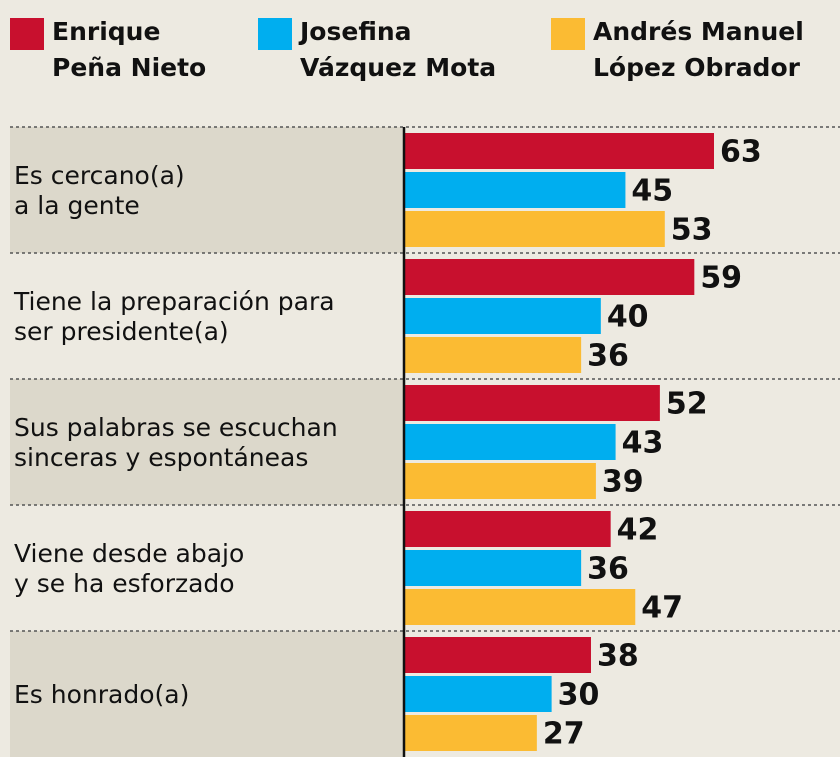 The width and height of the screenshot is (840, 757). Describe the element at coordinates (161, 457) in the screenshot. I see `category-label: sinceras y espontáneas` at that location.